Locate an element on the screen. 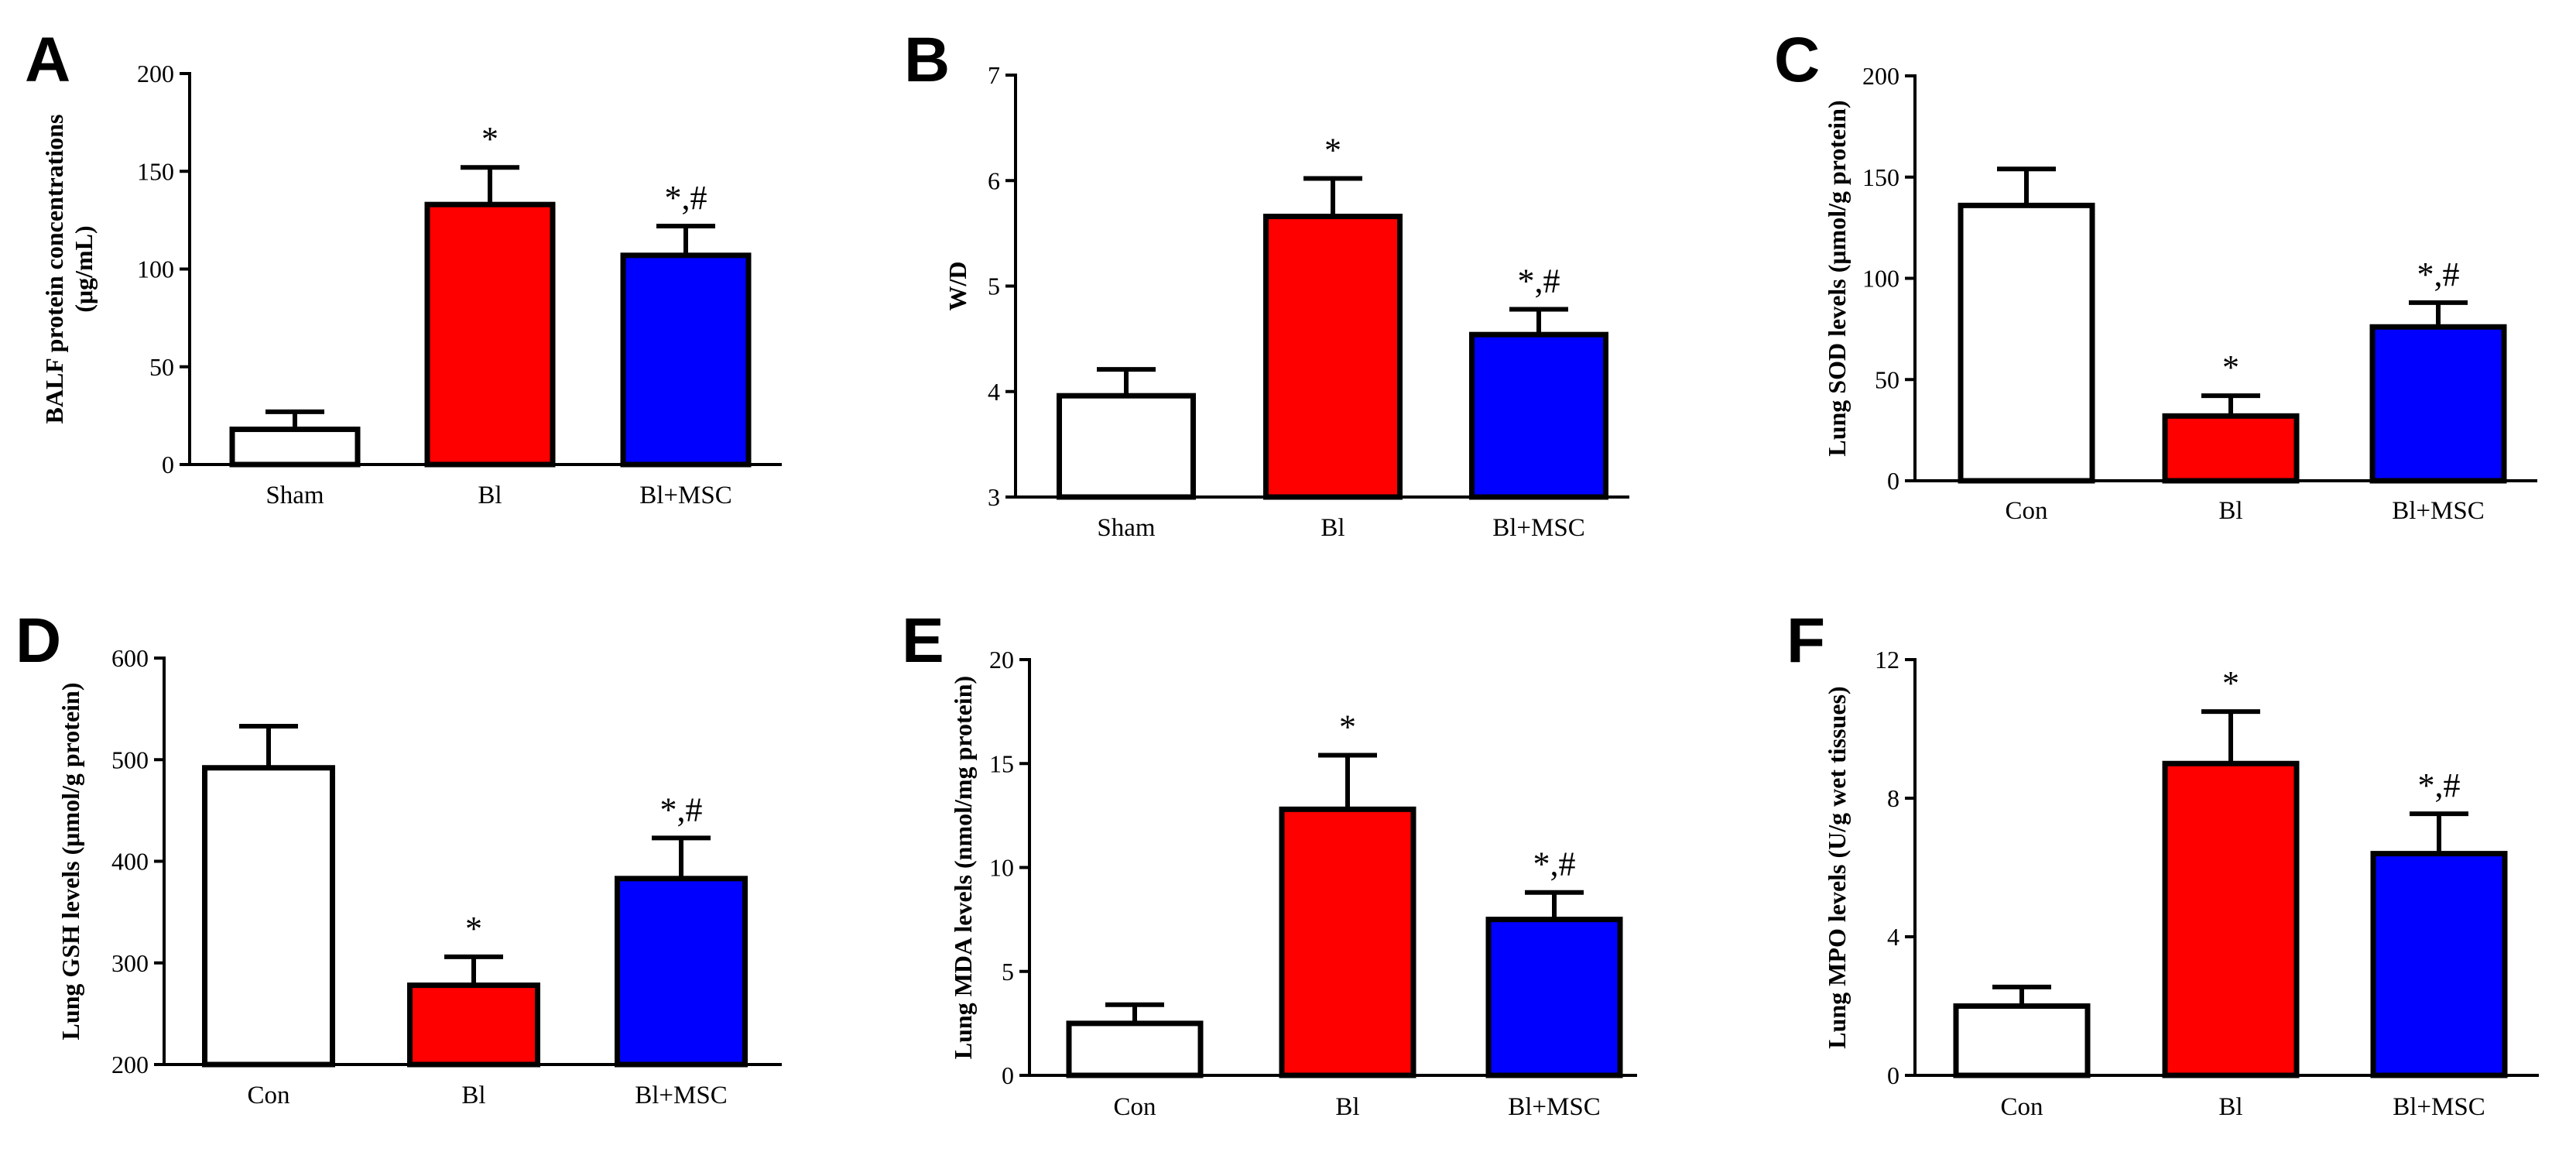  y-axis-title-b-0: W/D is located at coordinates (958, 286).